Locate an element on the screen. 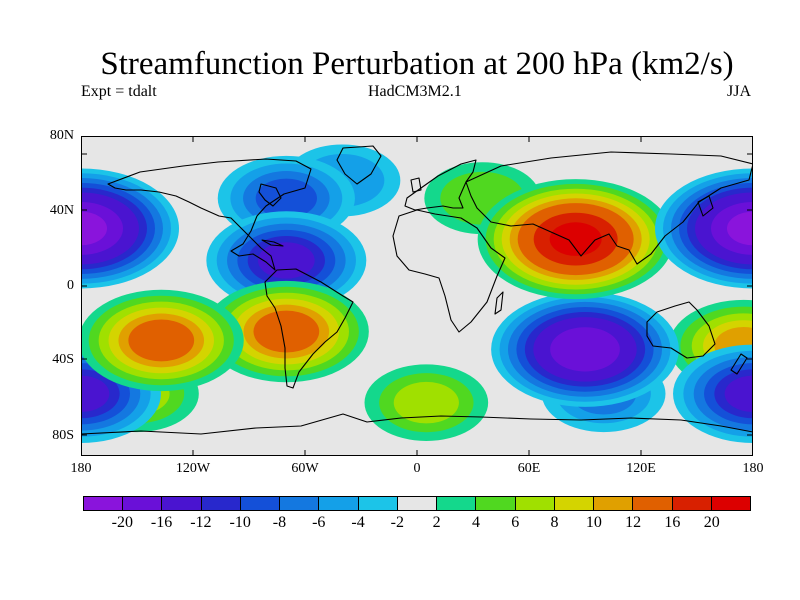 The image size is (800, 600). coastline-south-america is located at coordinates (309, 328).